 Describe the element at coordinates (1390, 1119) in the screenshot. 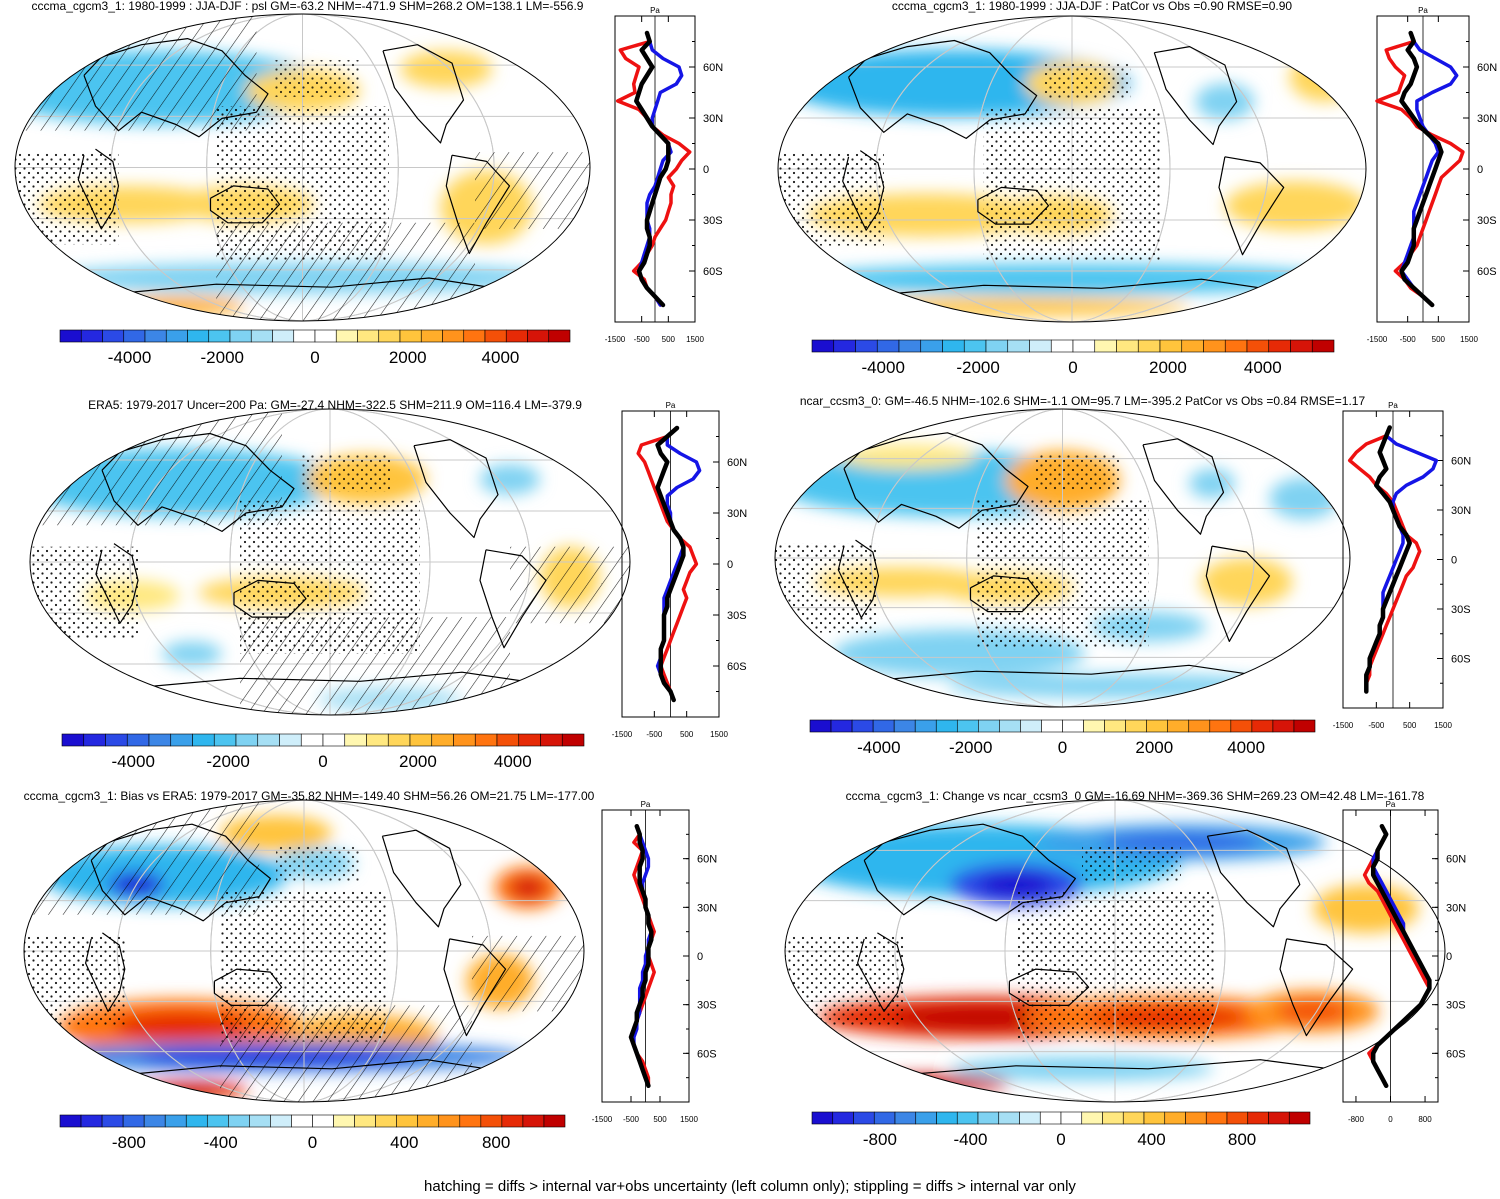

I see `profile-x-label-1: 0` at that location.